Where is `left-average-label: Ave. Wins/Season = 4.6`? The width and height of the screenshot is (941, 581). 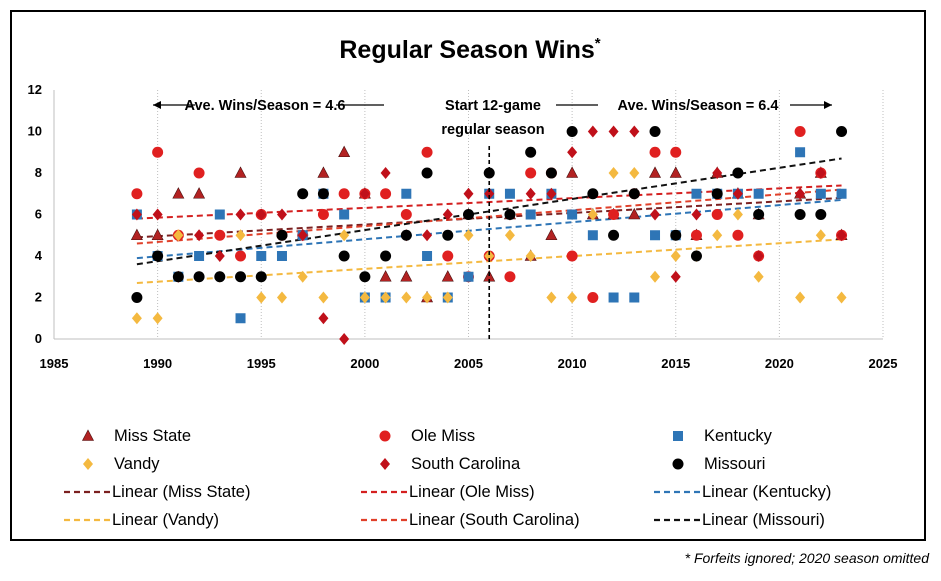 left-average-label: Ave. Wins/Season = 4.6 is located at coordinates (265, 106).